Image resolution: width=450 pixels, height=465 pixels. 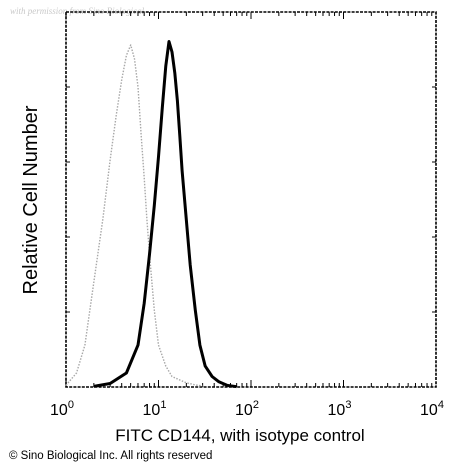 I want to click on x-tick-labels: 10⁰ 10¹ 10² 10³ 10⁴, so click(x=247, y=409).